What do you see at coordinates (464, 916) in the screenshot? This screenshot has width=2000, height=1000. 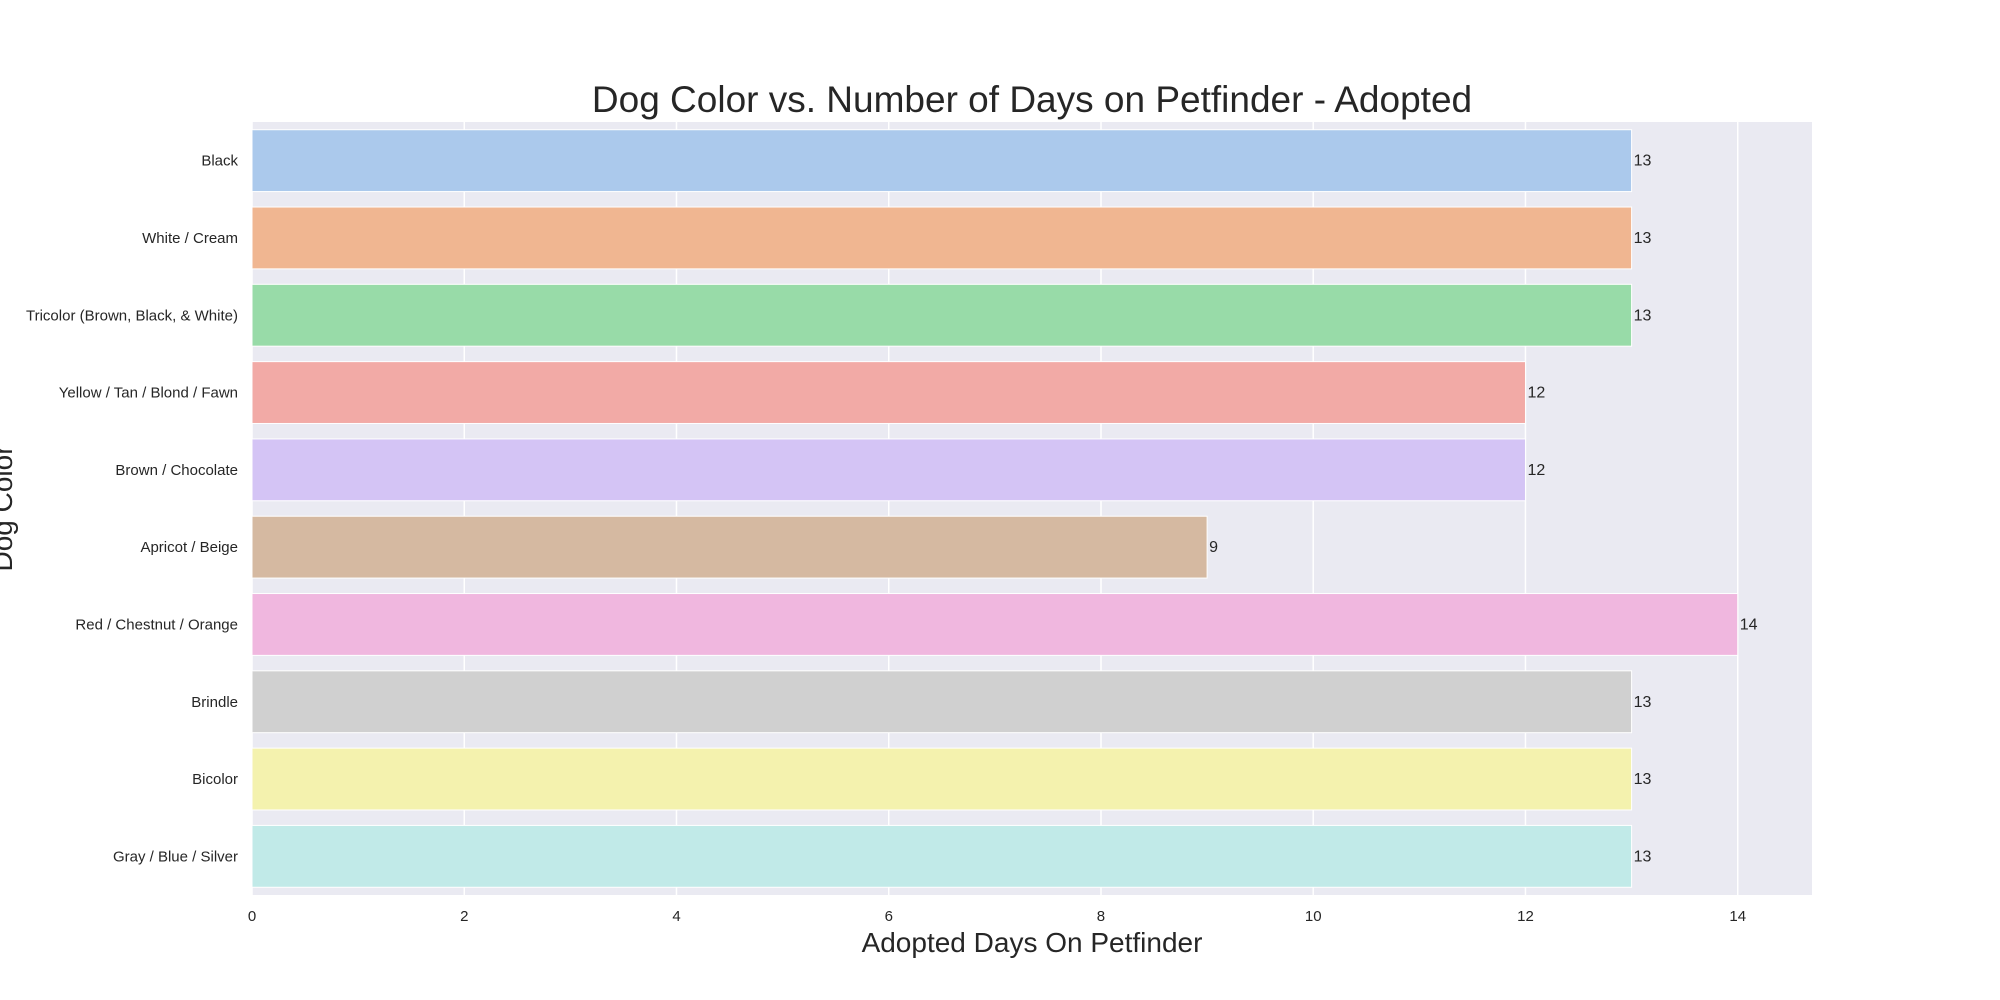 I see `x-tick-label: 2` at bounding box center [464, 916].